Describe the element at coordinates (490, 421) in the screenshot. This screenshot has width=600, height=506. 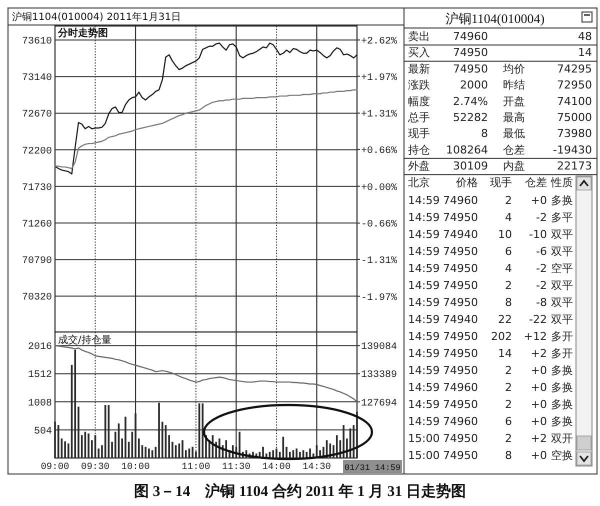
I see `text: 14:59 74960 6 +0 多换` at that location.